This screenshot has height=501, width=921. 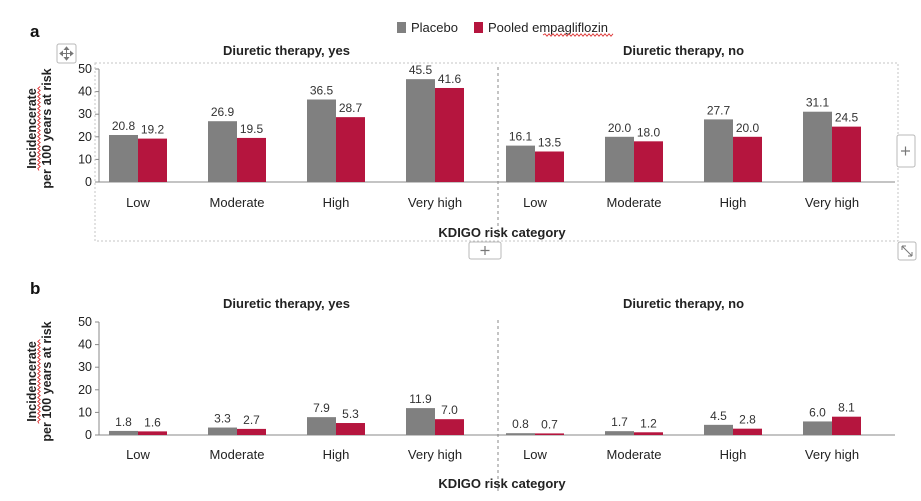 I want to click on data-label: 4.5, so click(x=718, y=416).